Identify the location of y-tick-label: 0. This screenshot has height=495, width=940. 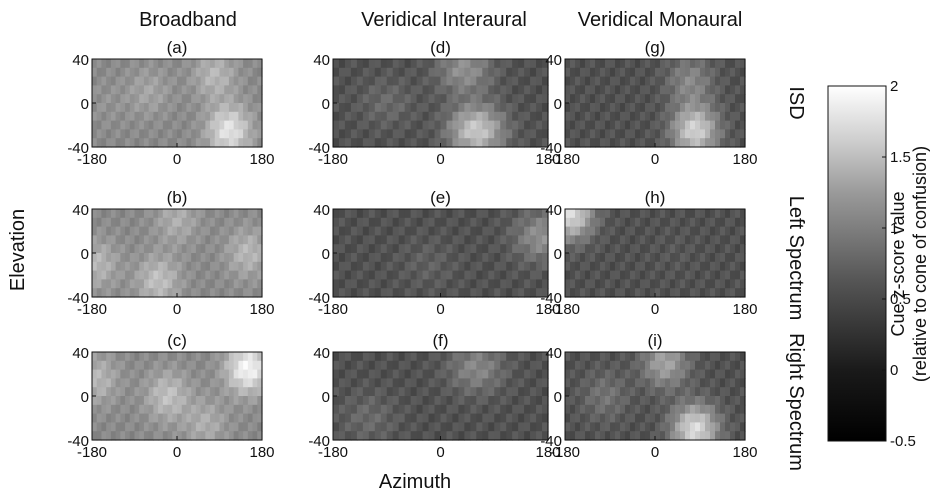
(326, 254).